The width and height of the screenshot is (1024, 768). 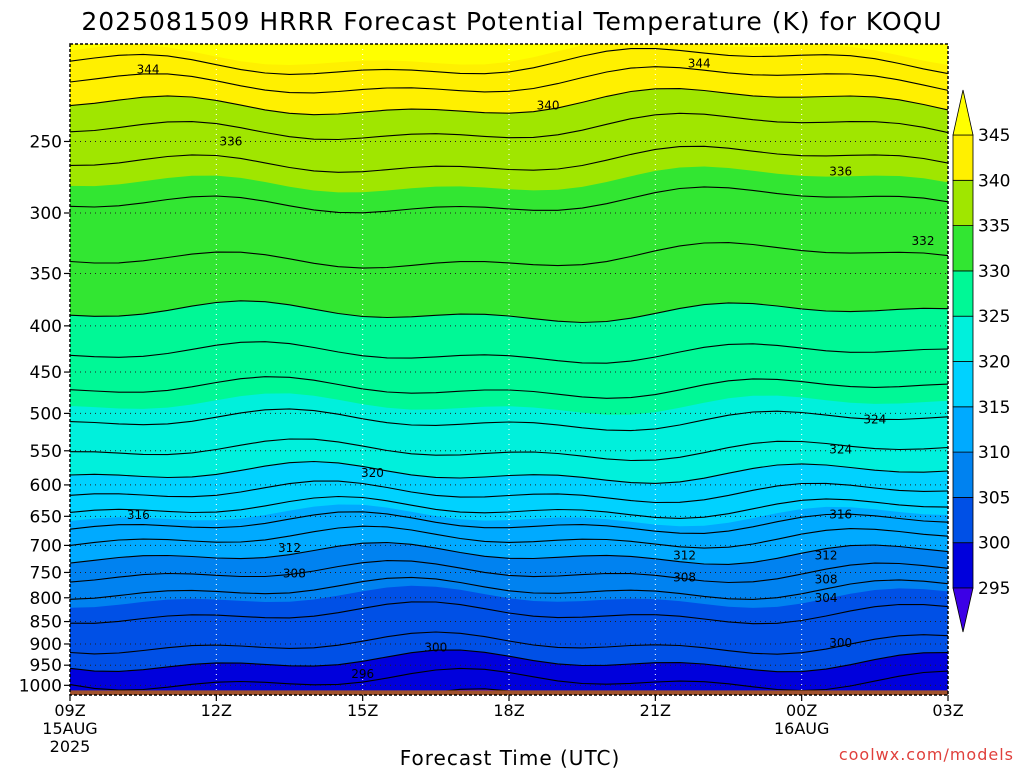 I want to click on contour-label-296: 296, so click(x=362, y=674).